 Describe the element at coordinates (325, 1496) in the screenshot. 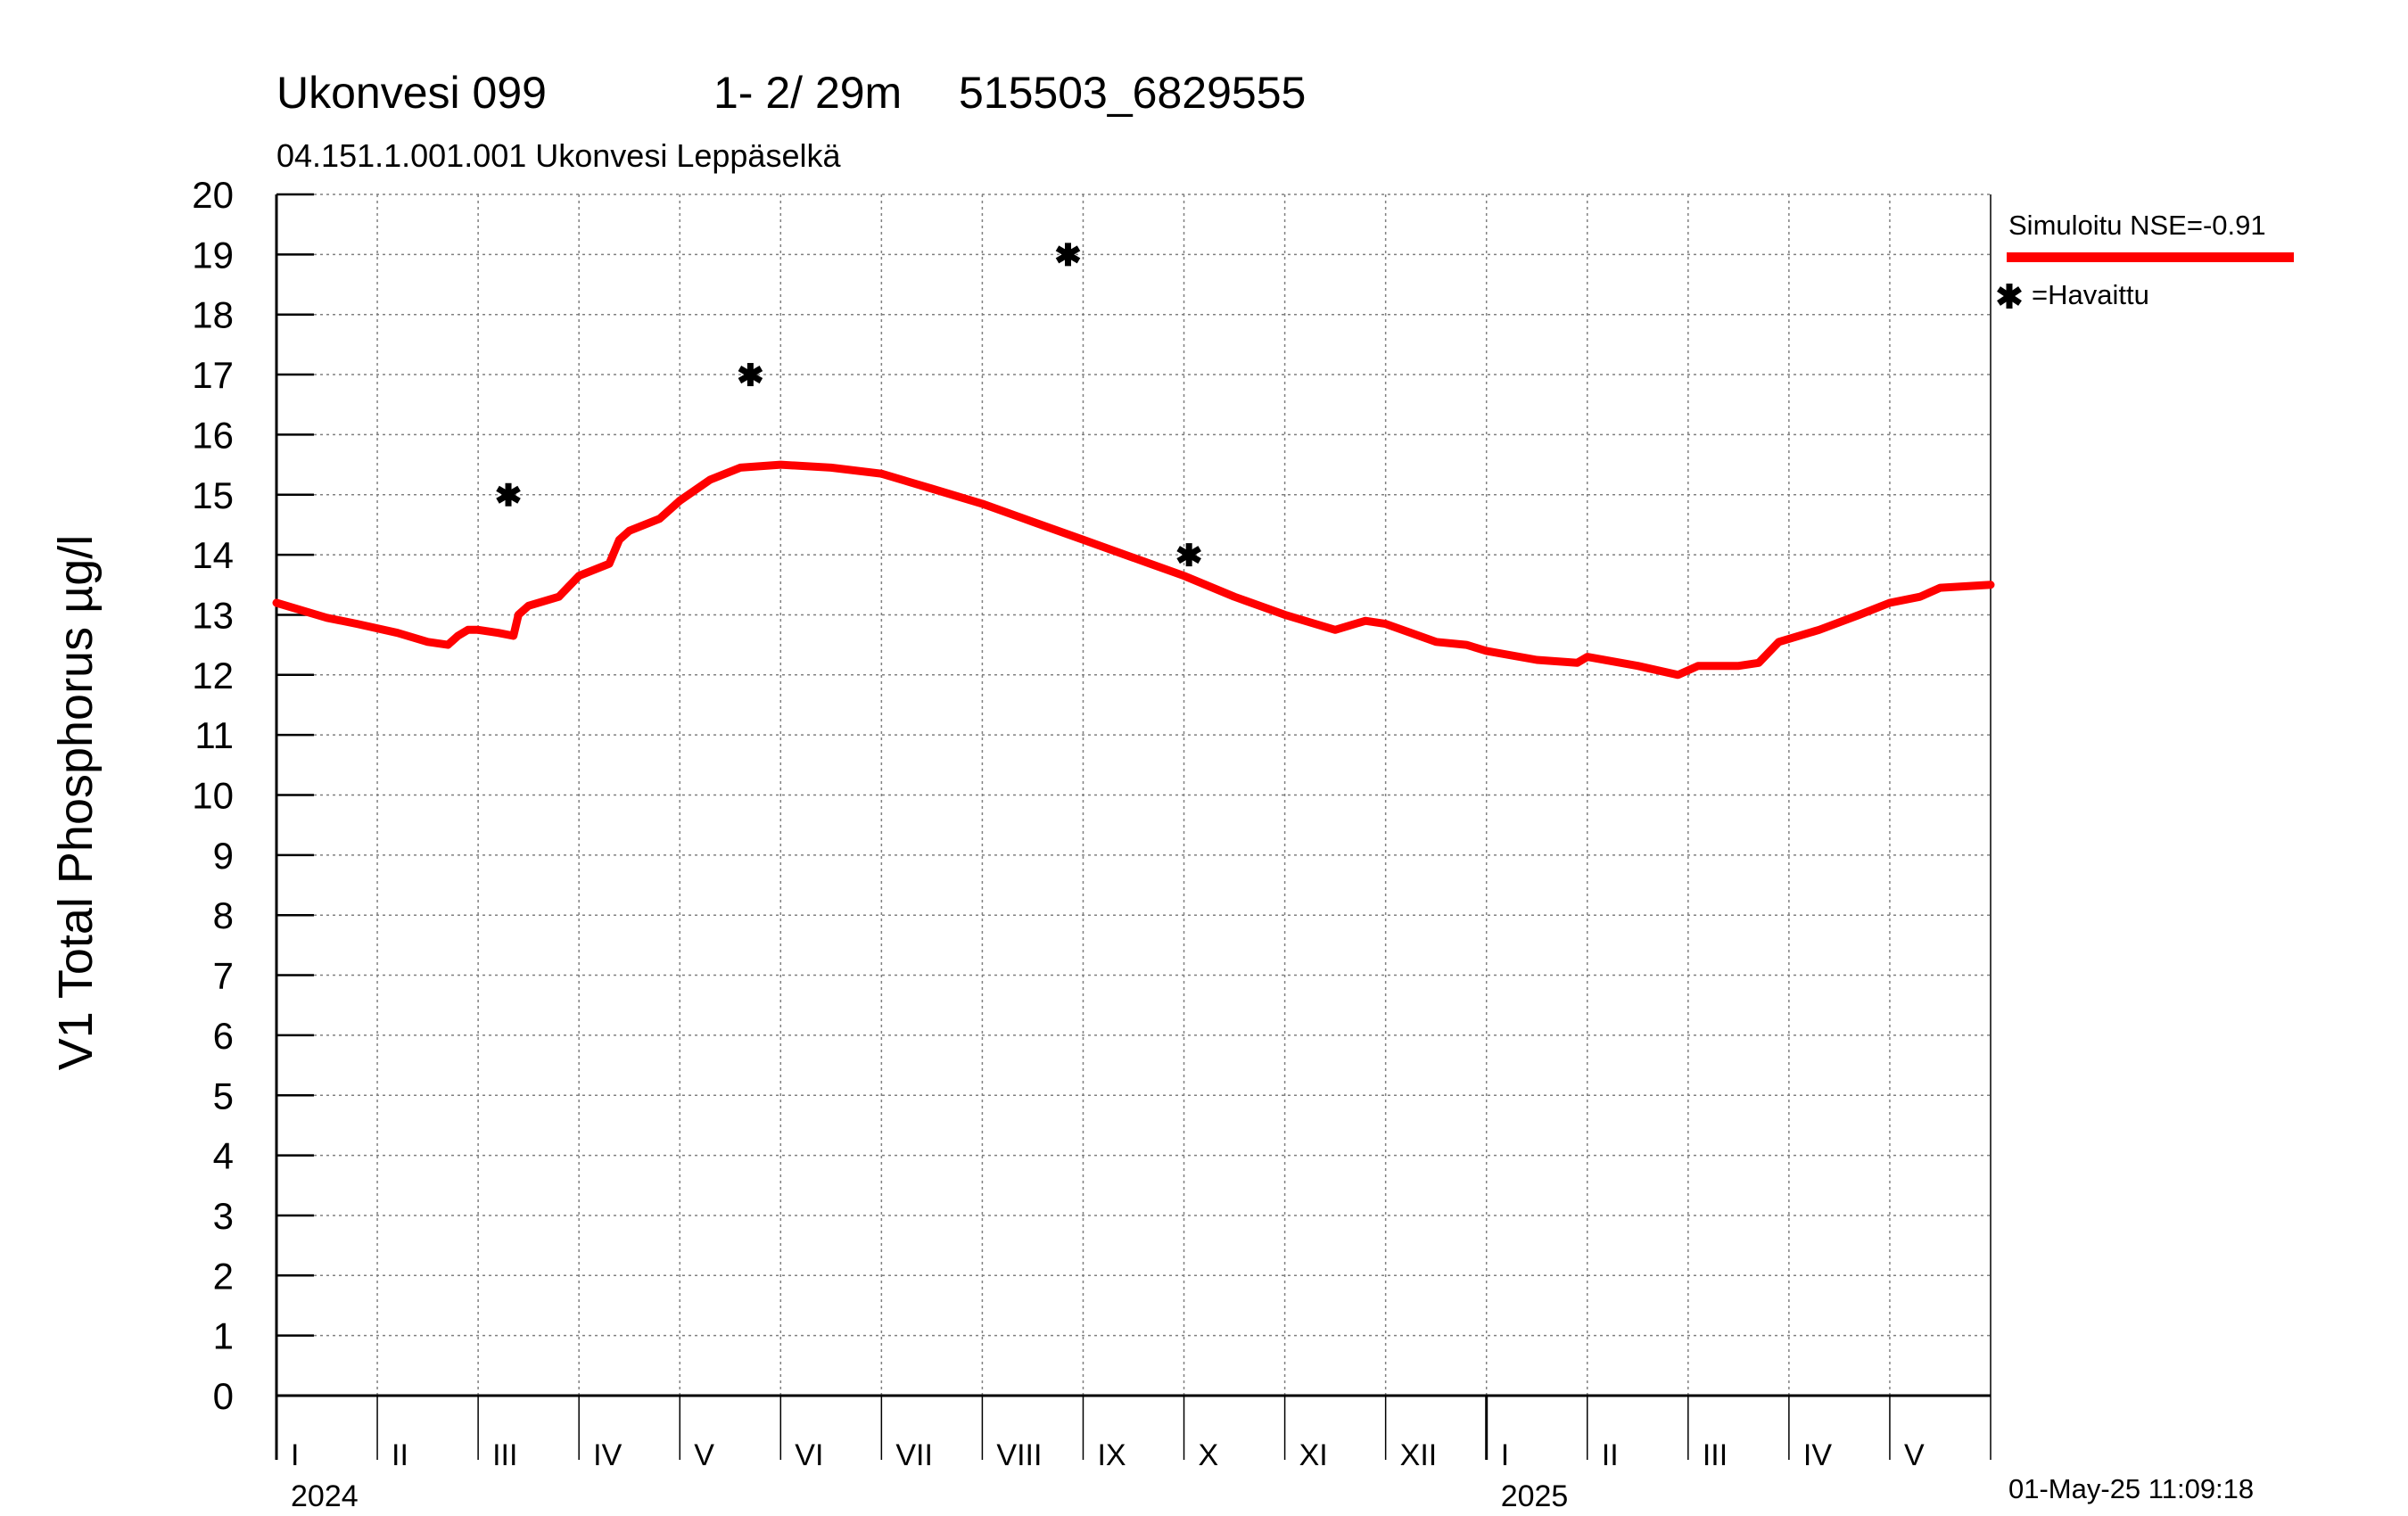

I see `year-label: 2024` at that location.